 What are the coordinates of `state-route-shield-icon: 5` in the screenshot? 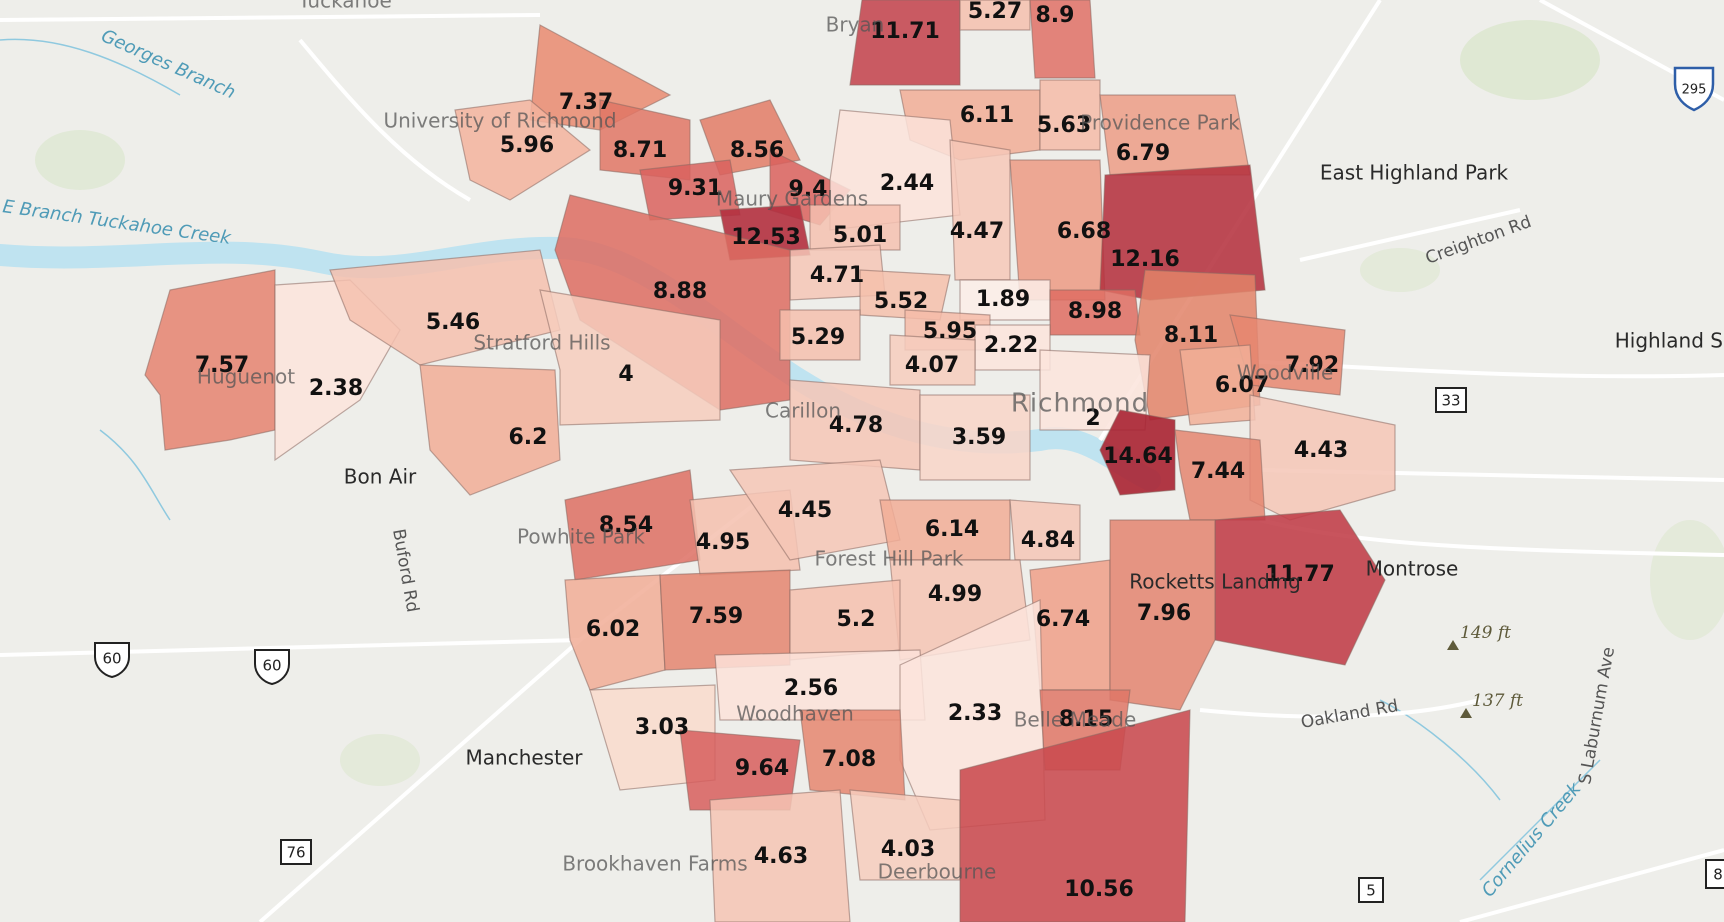 It's located at (1371, 890).